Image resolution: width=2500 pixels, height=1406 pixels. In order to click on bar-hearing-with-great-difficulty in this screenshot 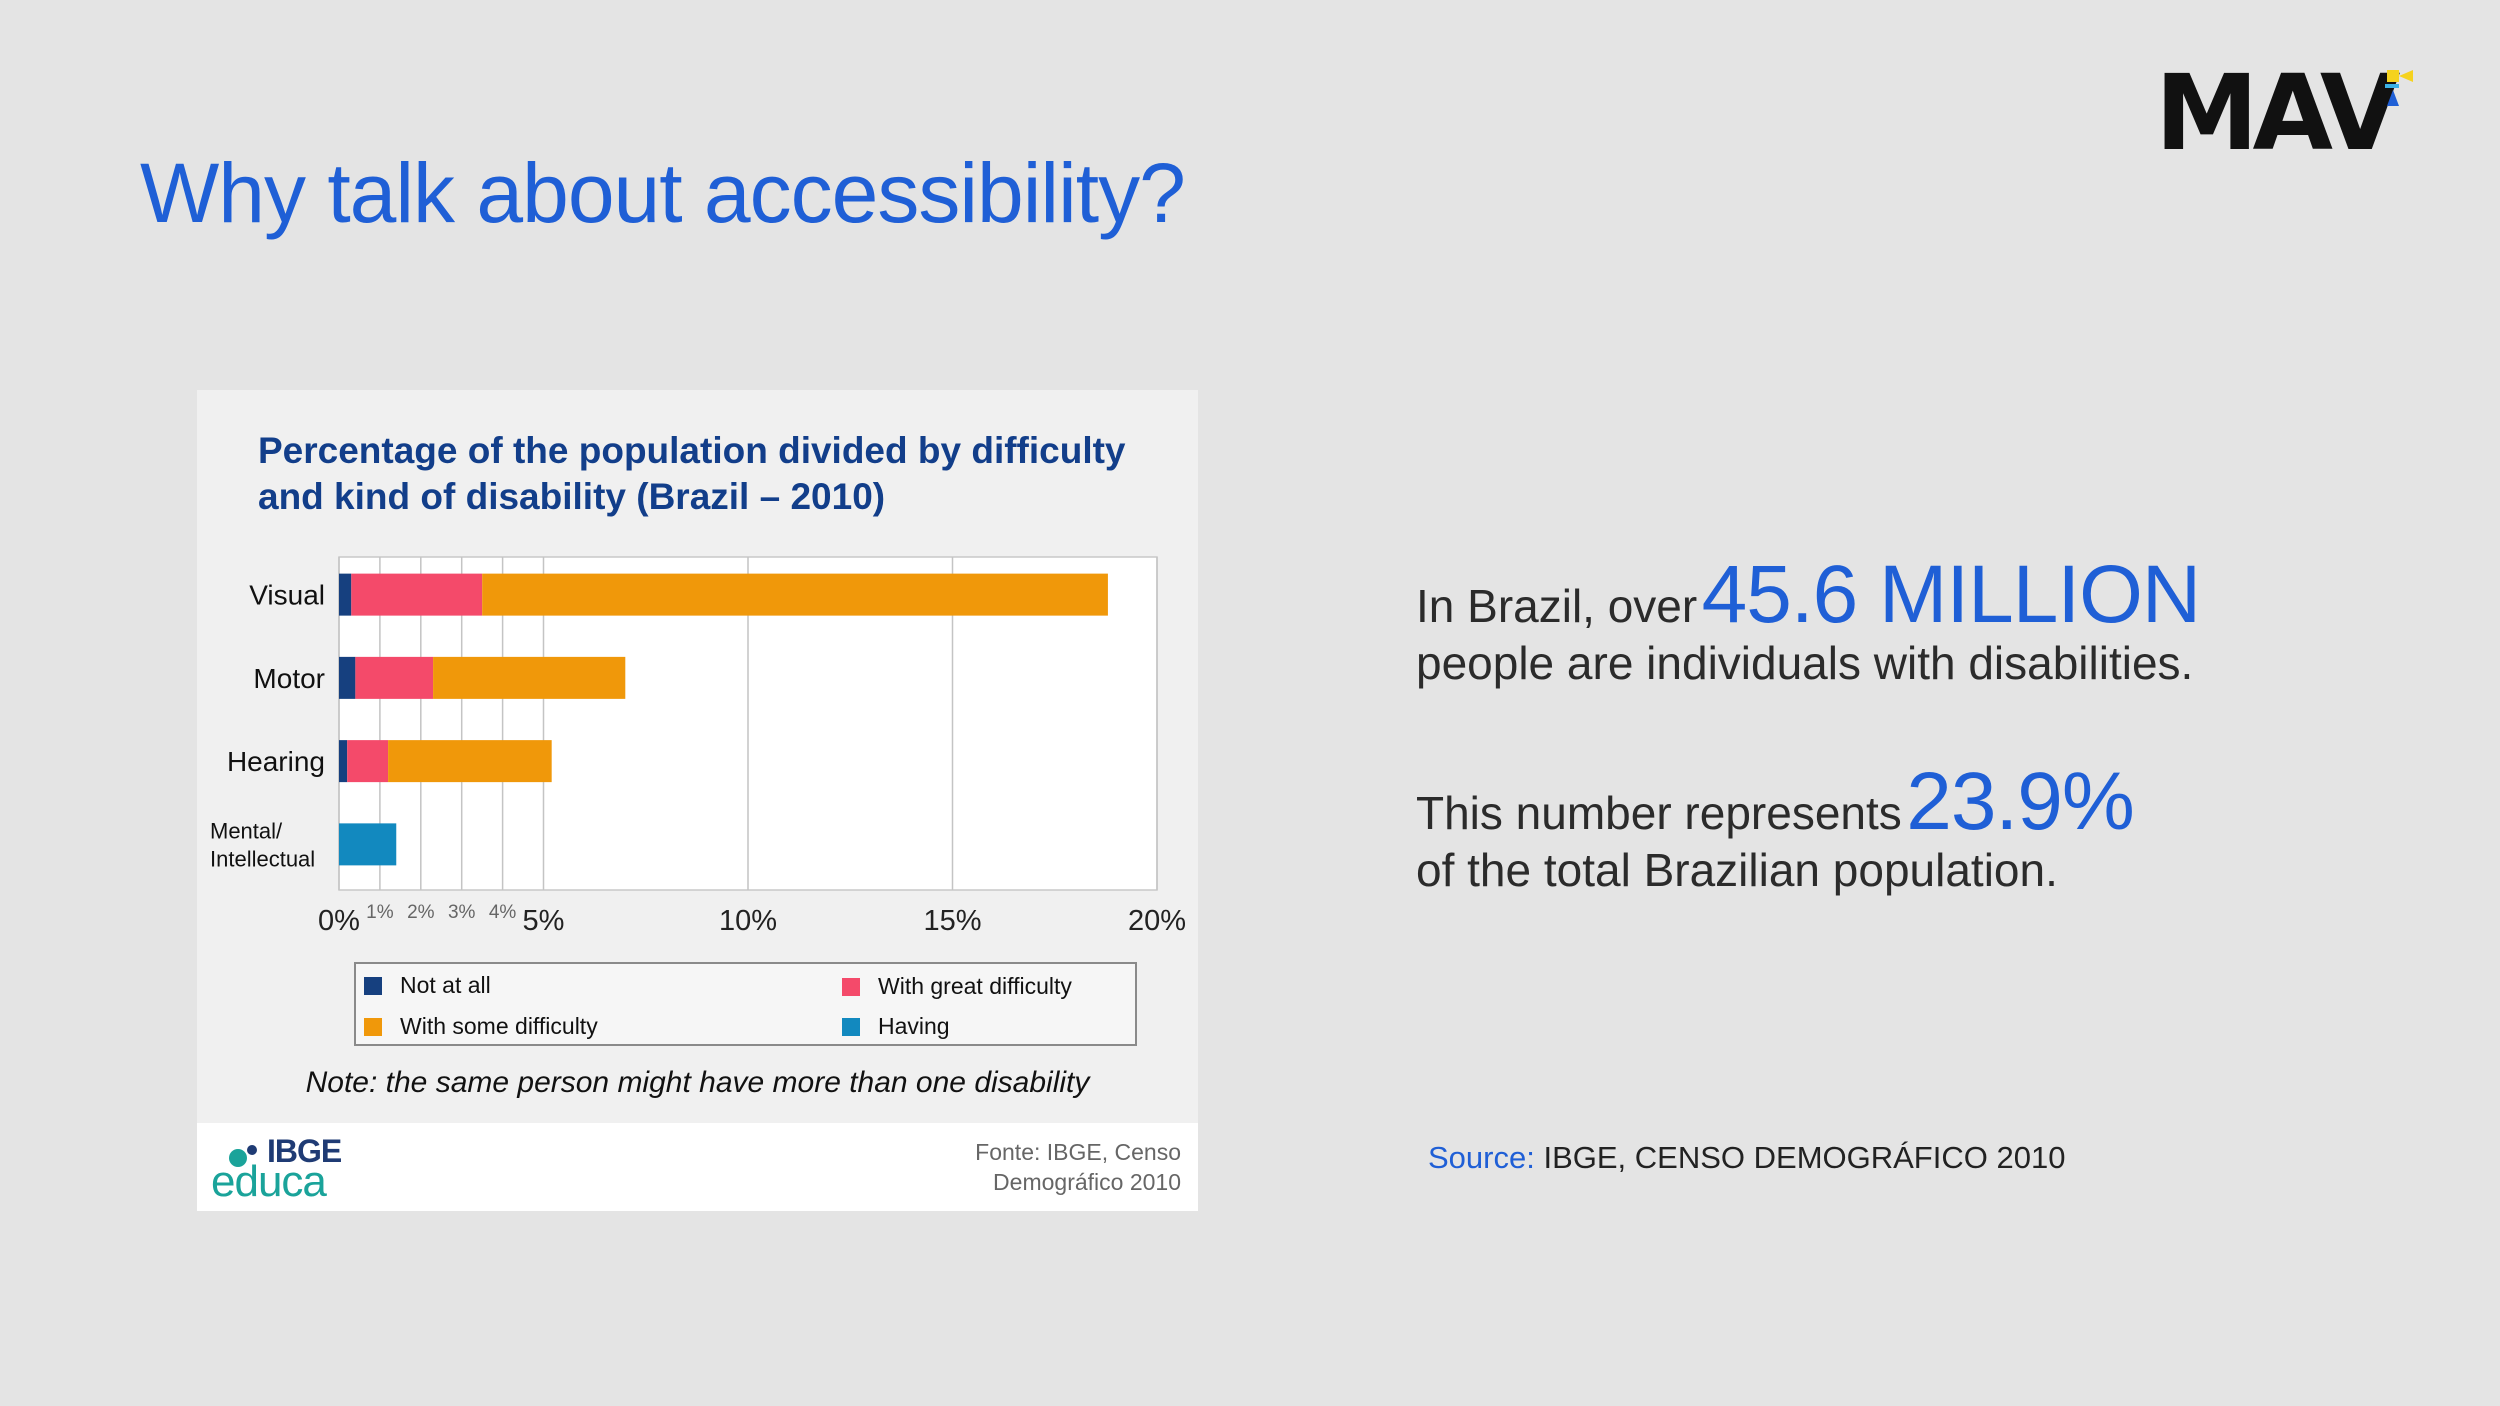, I will do `click(368, 761)`.